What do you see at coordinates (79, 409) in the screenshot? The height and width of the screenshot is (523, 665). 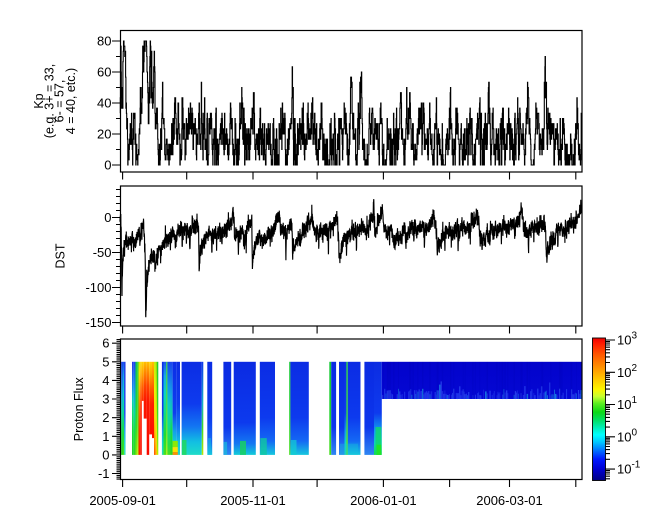 I see `svg-text: Proton Flux` at bounding box center [79, 409].